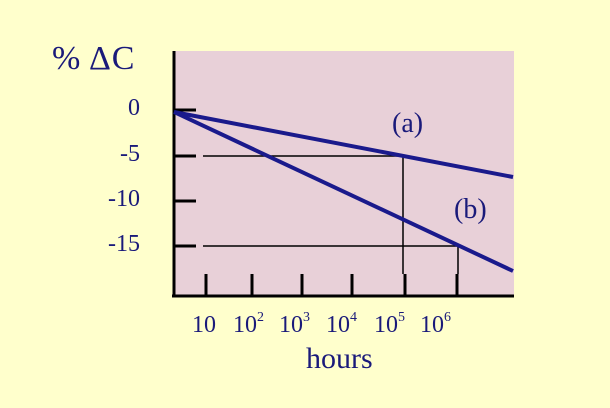 This screenshot has width=610, height=408. What do you see at coordinates (408, 123) in the screenshot?
I see `series-a-label: (a)` at bounding box center [408, 123].